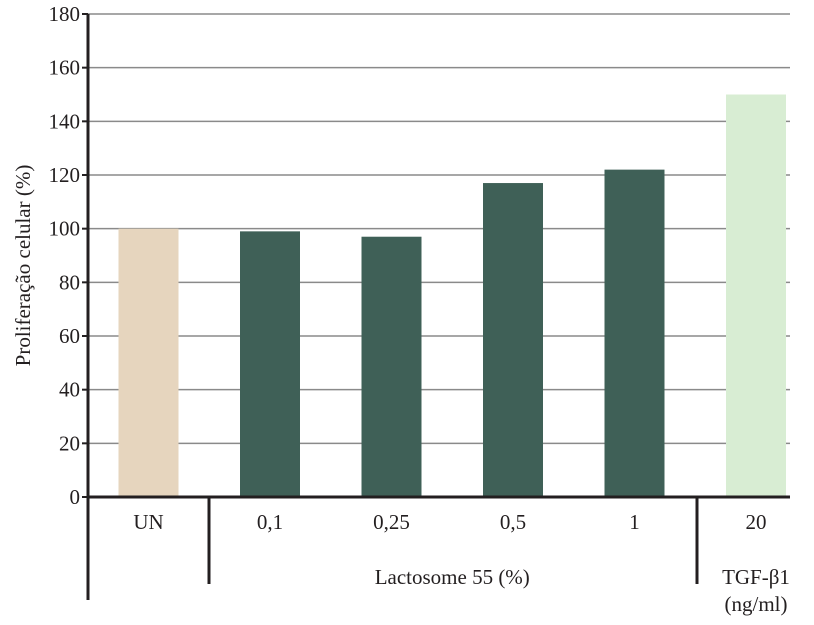  What do you see at coordinates (23, 266) in the screenshot?
I see `y-axis-label: Proliferação celular (%)` at bounding box center [23, 266].